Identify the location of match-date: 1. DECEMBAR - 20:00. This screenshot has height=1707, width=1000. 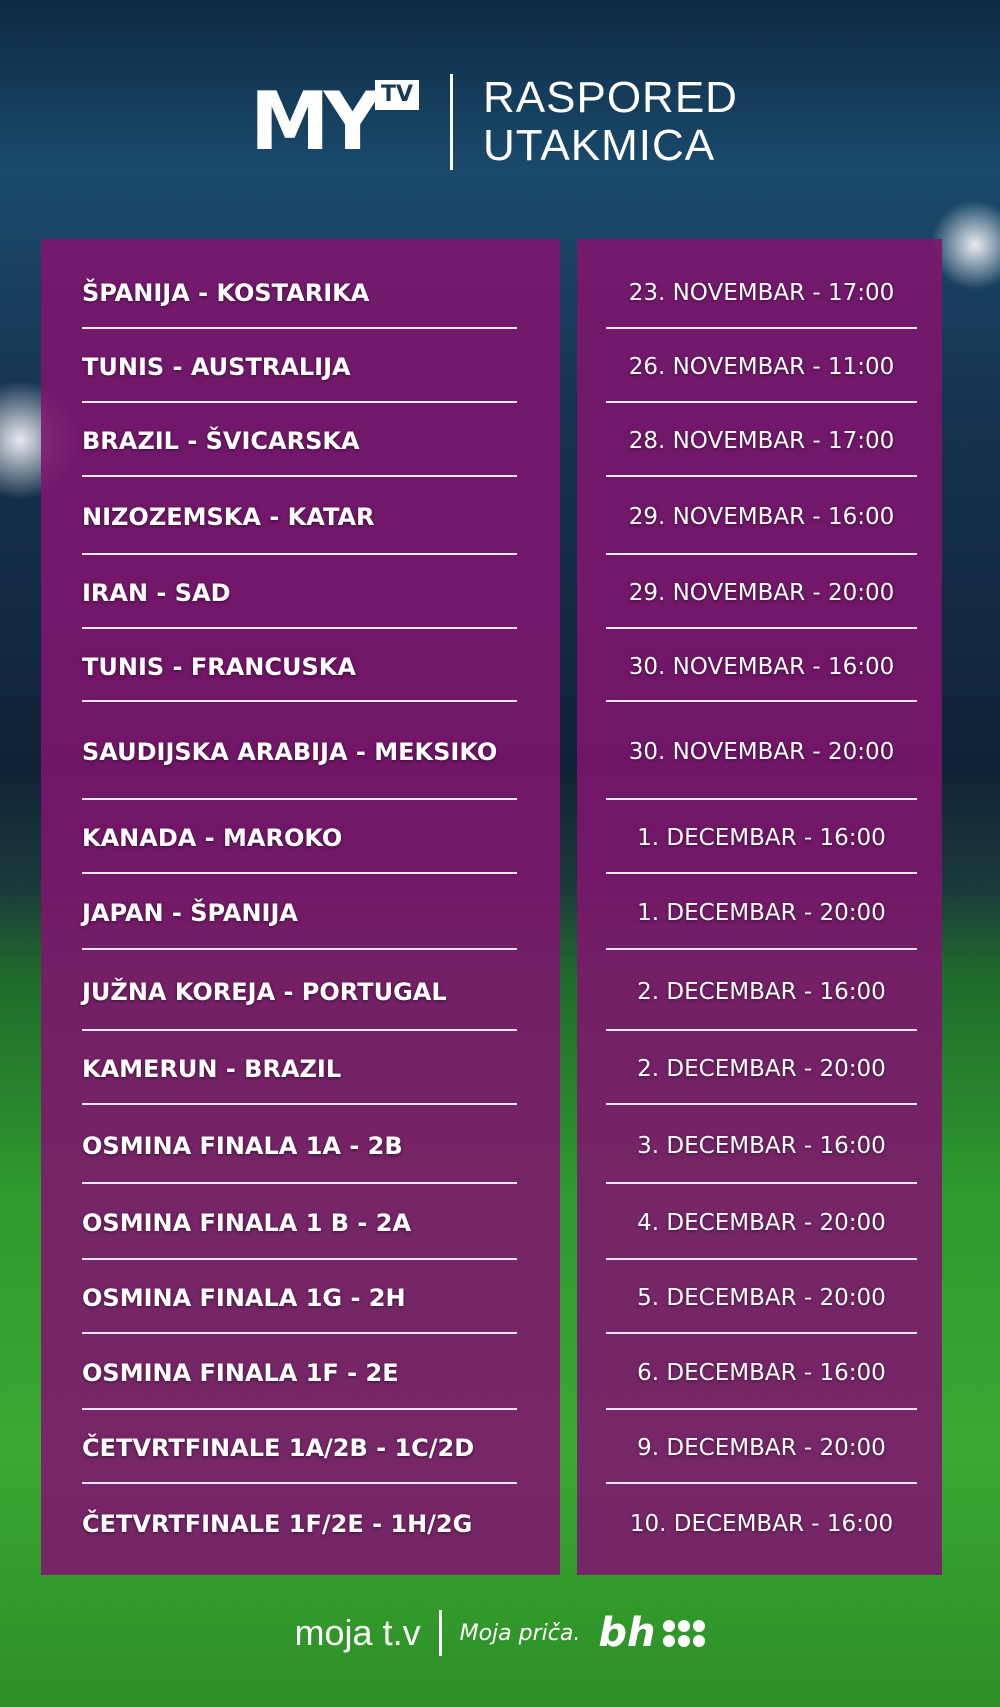
(761, 913).